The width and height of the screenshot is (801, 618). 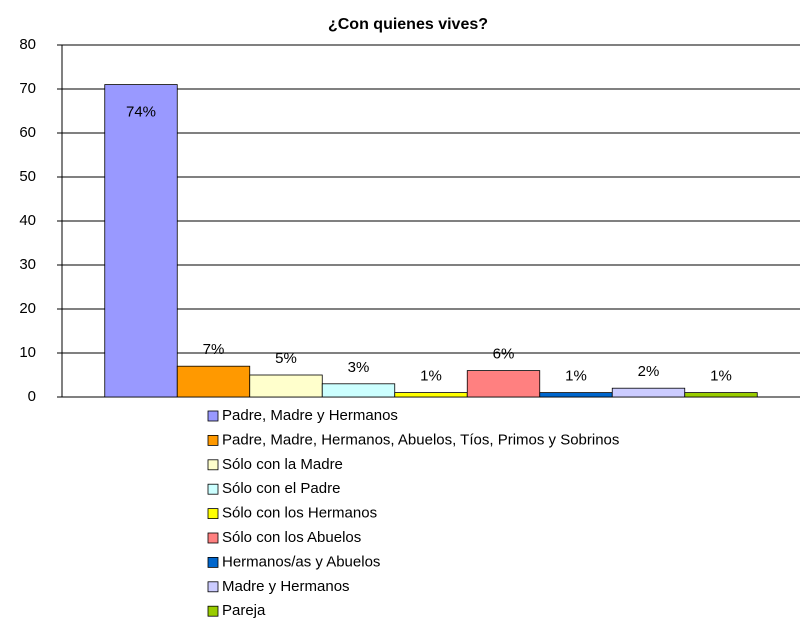 What do you see at coordinates (504, 354) in the screenshot?
I see `data-label: 6%` at bounding box center [504, 354].